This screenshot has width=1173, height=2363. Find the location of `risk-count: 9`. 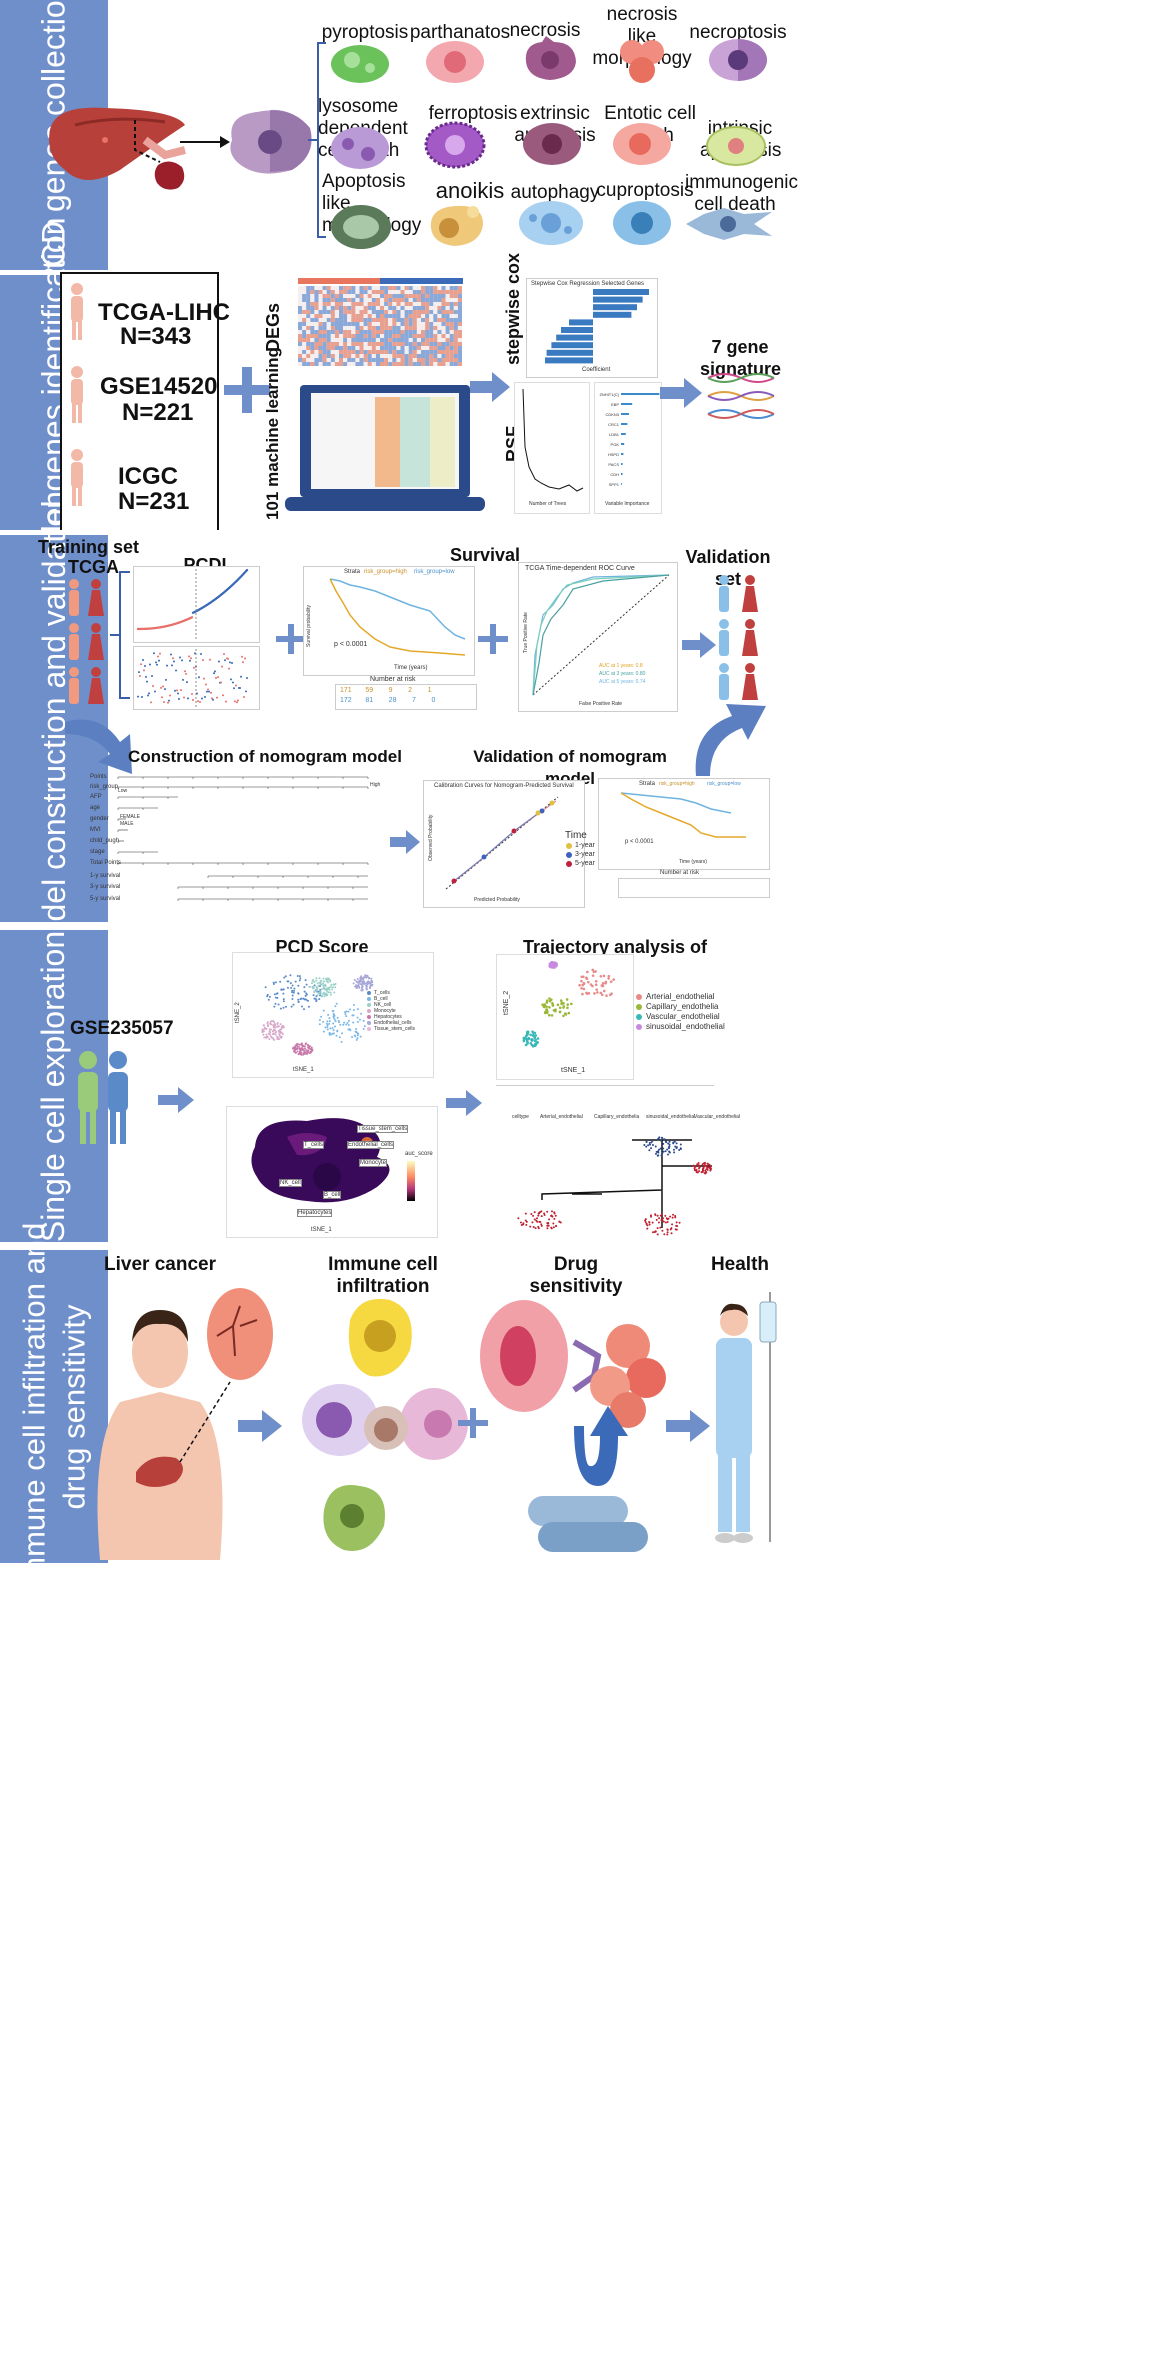

risk-count: 9 is located at coordinates (390, 690).